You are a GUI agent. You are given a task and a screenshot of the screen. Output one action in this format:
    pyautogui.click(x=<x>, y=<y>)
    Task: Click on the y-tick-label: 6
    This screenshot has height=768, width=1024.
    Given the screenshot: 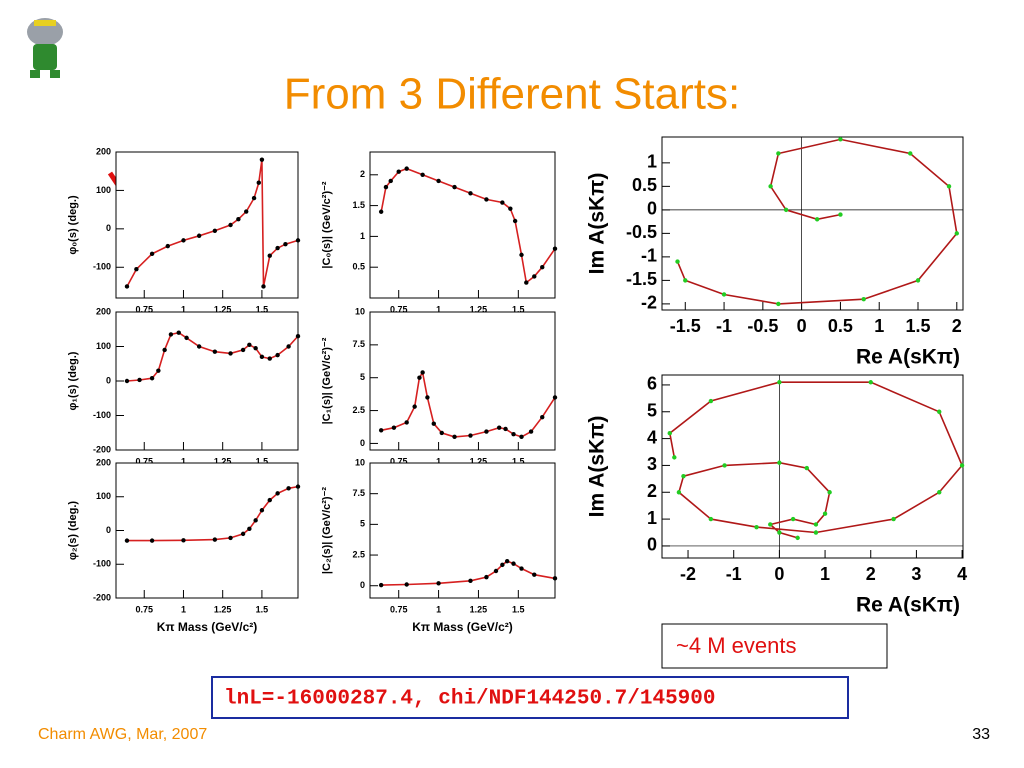 What is the action you would take?
    pyautogui.click(x=652, y=384)
    